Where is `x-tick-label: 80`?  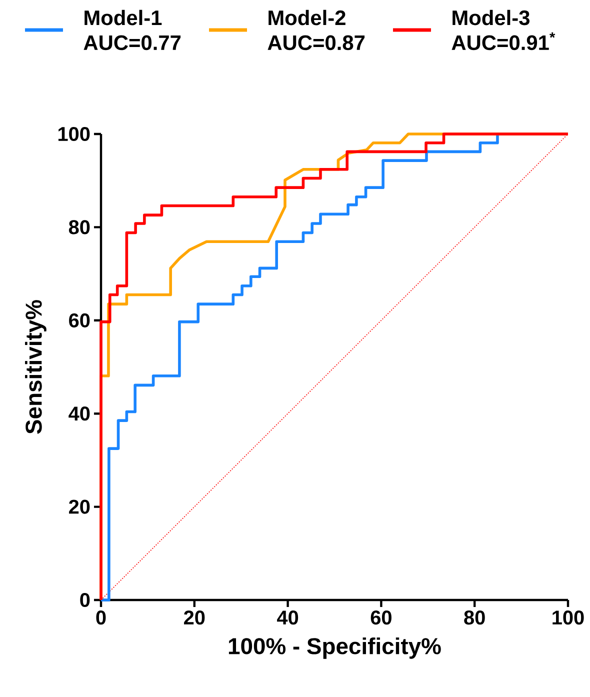 x-tick-label: 80 is located at coordinates (474, 617).